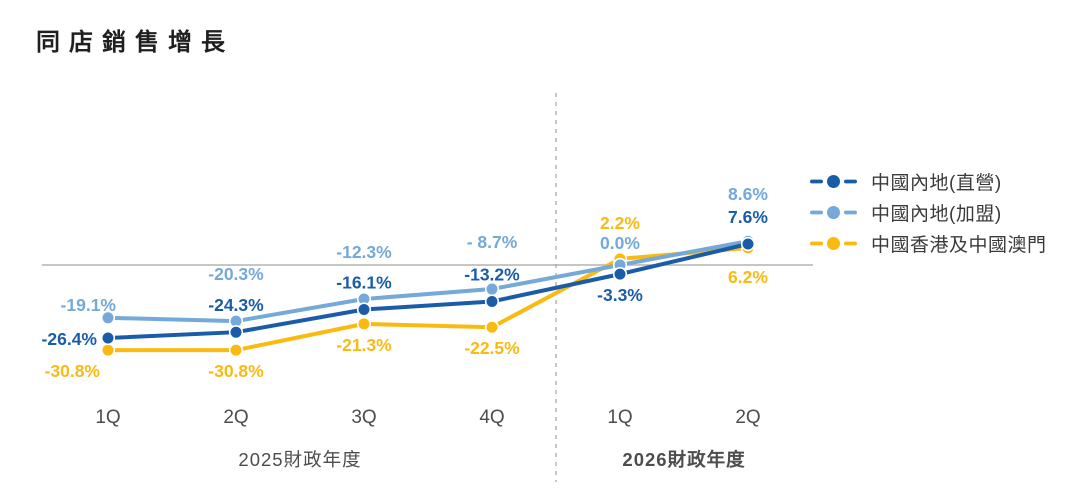 Image resolution: width=1080 pixels, height=496 pixels. I want to click on value-label-0-3: -13.2%, so click(492, 274).